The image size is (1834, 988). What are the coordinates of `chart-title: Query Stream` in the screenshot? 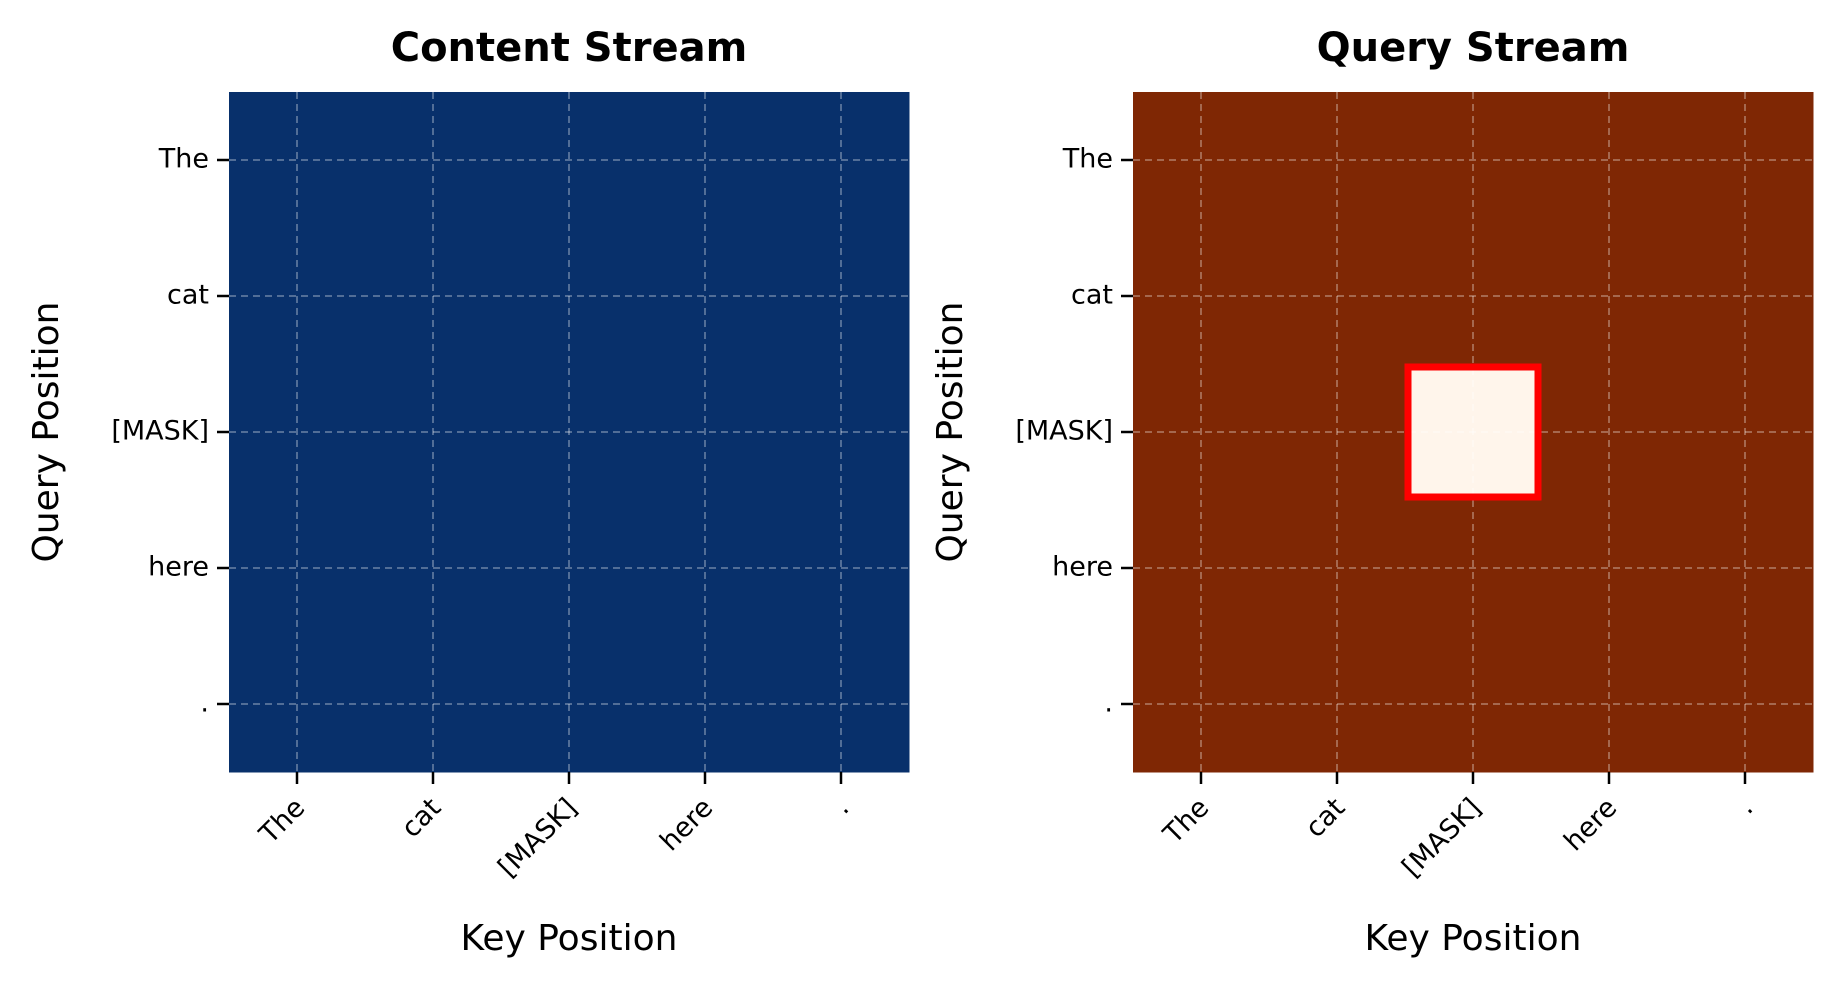 It's located at (1473, 48).